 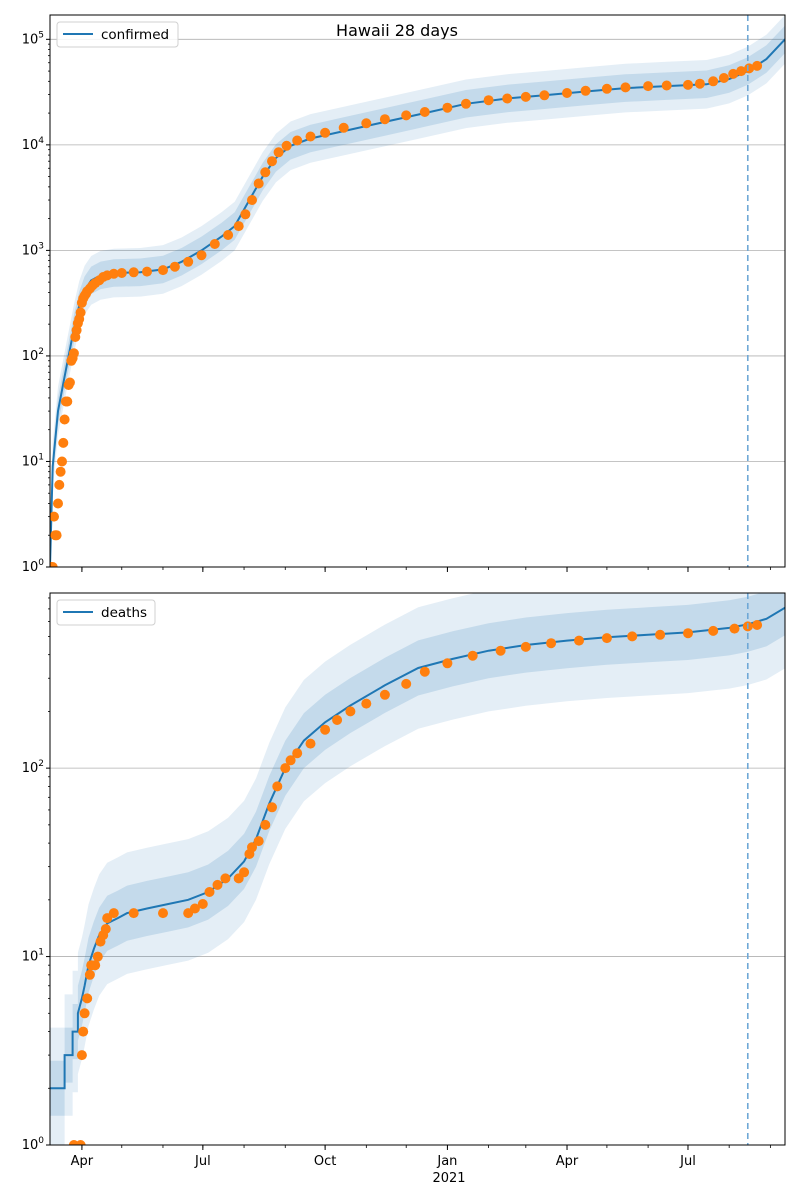 What do you see at coordinates (397, 30) in the screenshot?
I see `chart-title: Hawaii 28 days` at bounding box center [397, 30].